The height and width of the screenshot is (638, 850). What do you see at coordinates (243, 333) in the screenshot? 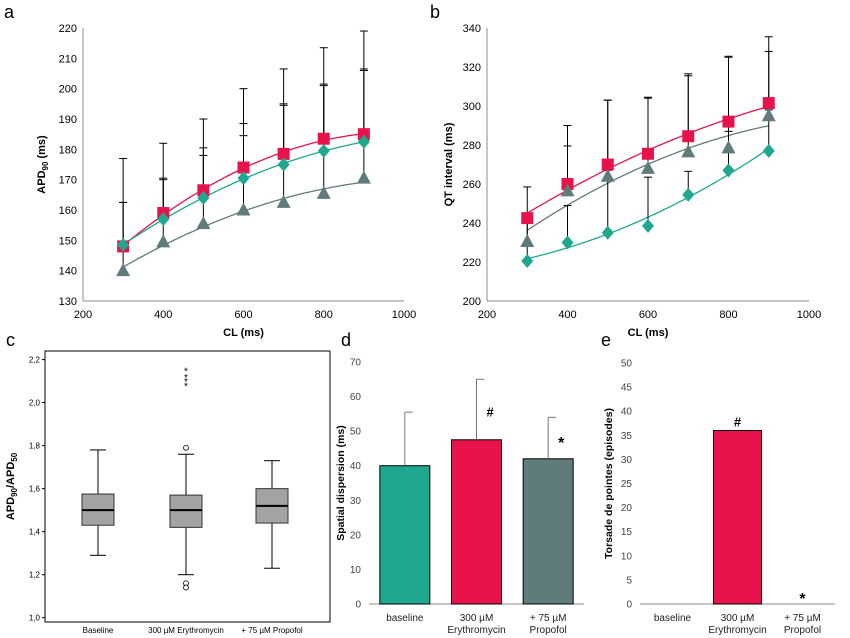
I see `x-axis-label: CL (ms)` at bounding box center [243, 333].